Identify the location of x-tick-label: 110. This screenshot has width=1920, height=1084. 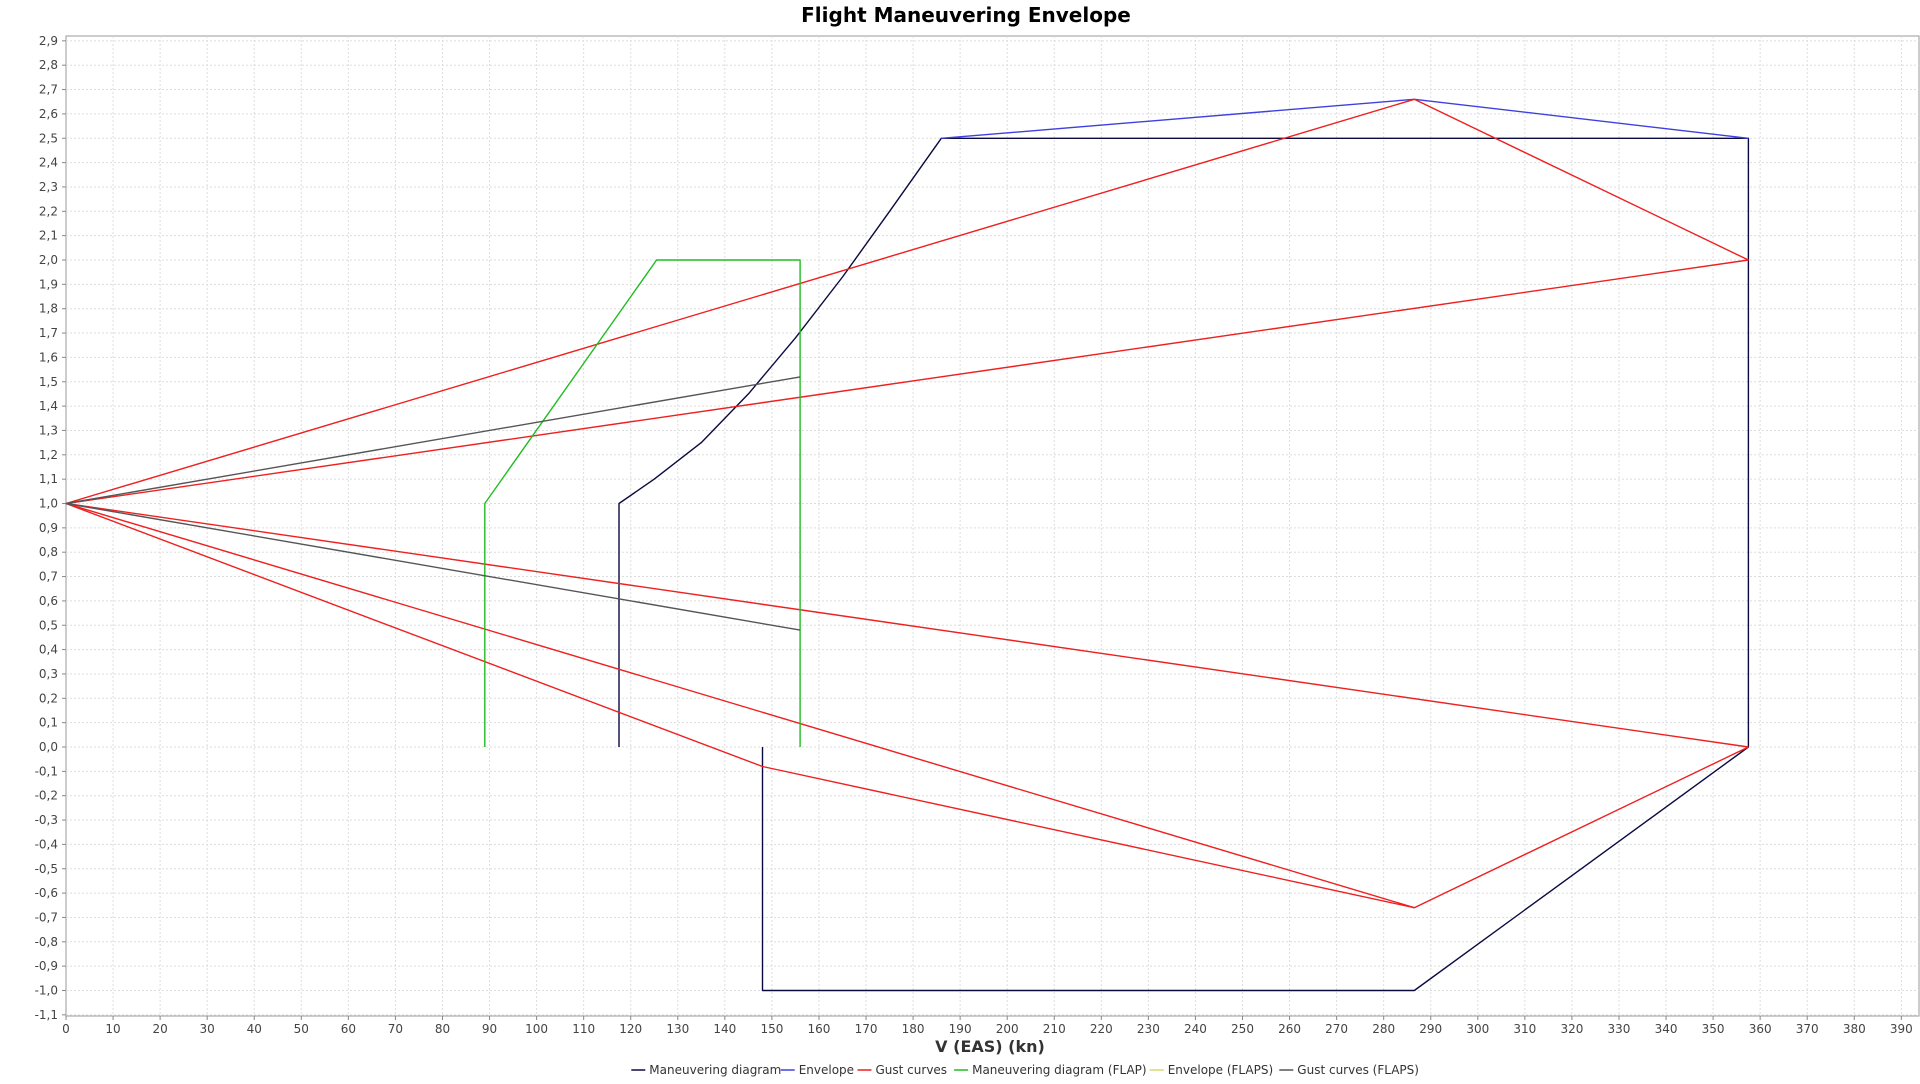
(583, 1029).